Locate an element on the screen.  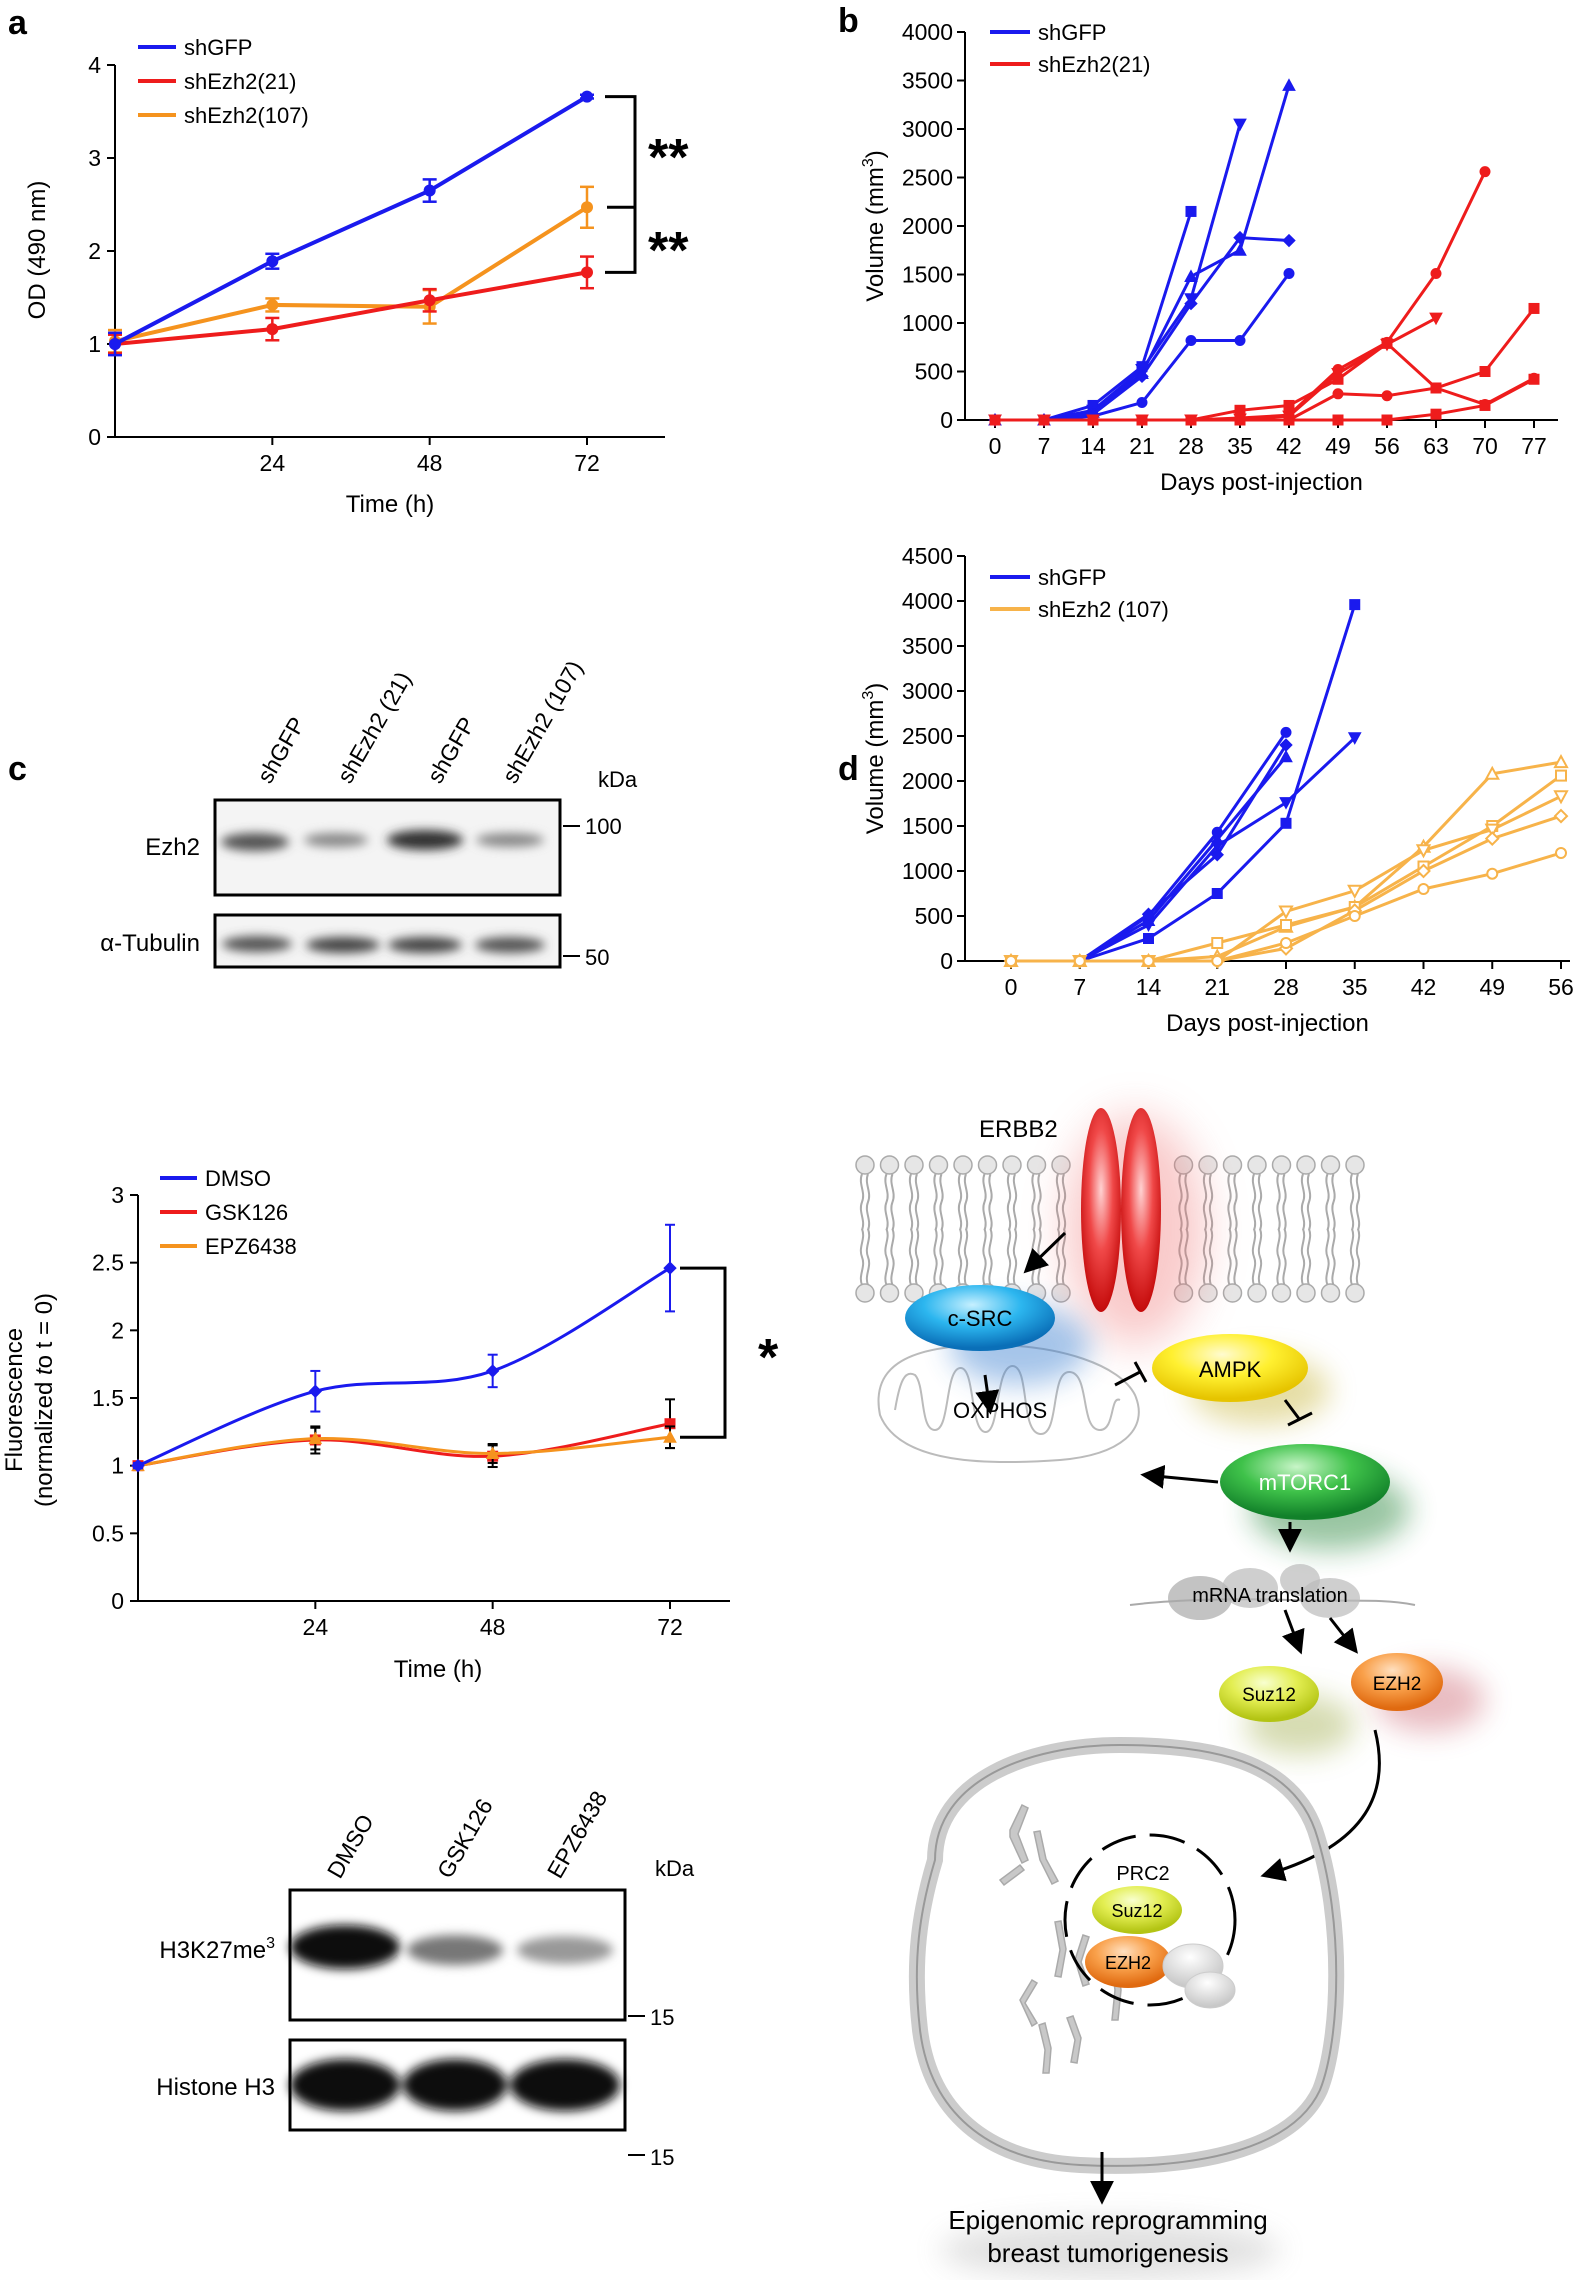
blot-a-lane-4: shEzh2 (107) is located at coordinates (542, 721).